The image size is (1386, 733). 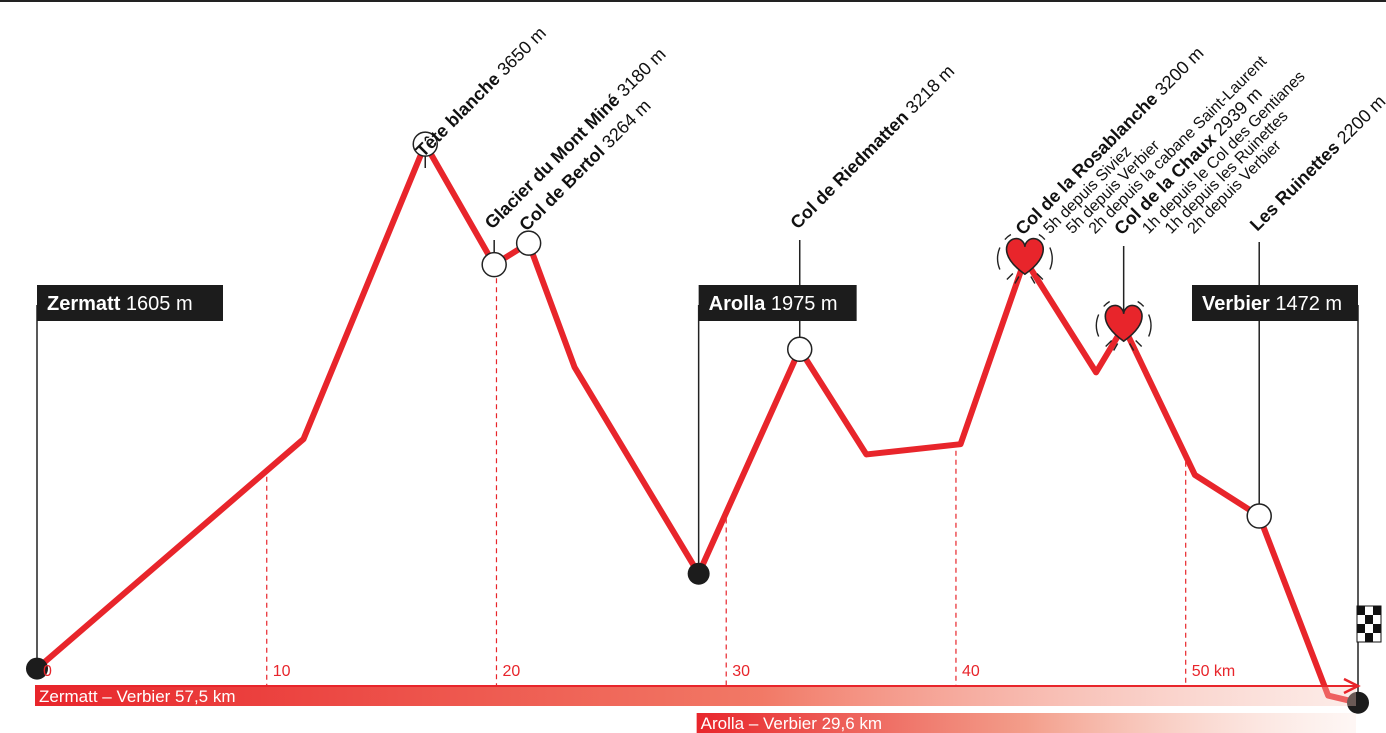 I want to click on location-label-0: Zermatt 1605 m, so click(x=120, y=304).